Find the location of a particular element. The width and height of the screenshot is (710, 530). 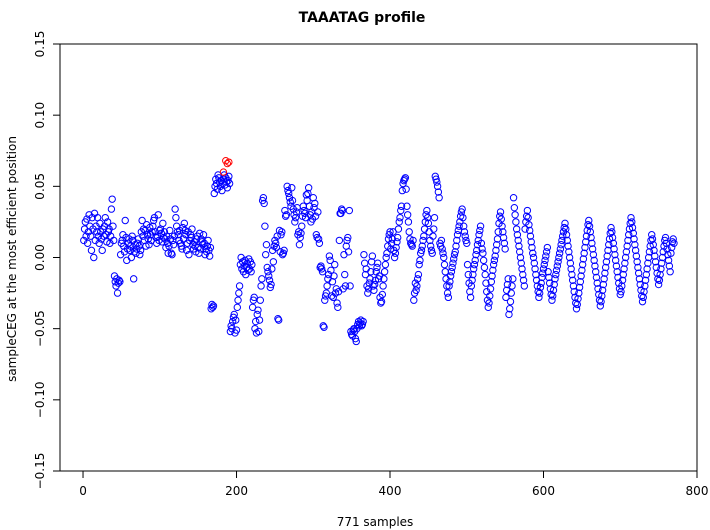

y-tick-label: −0.05 is located at coordinates (40, 328).